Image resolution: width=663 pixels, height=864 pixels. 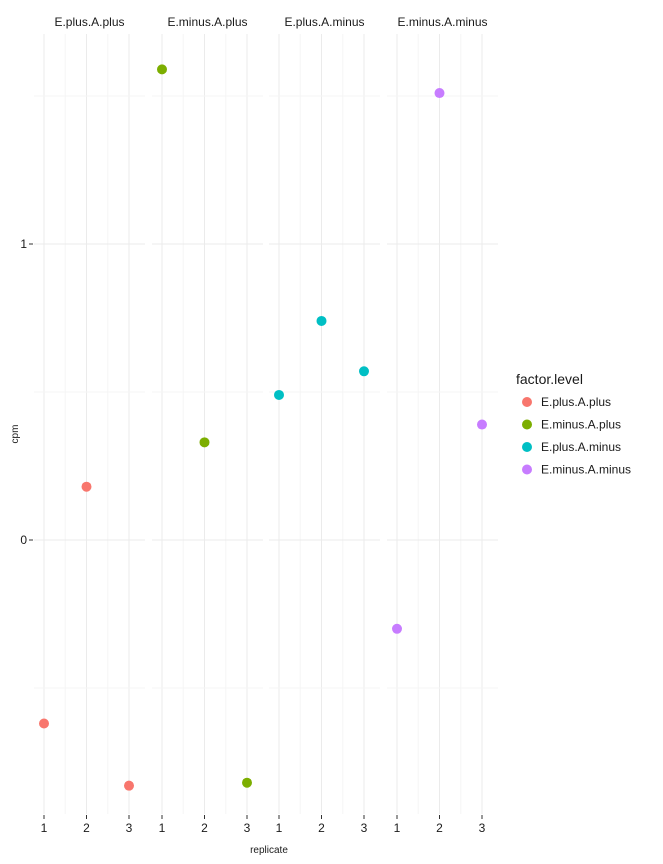 I want to click on y-tick-label: 1, so click(x=23, y=244).